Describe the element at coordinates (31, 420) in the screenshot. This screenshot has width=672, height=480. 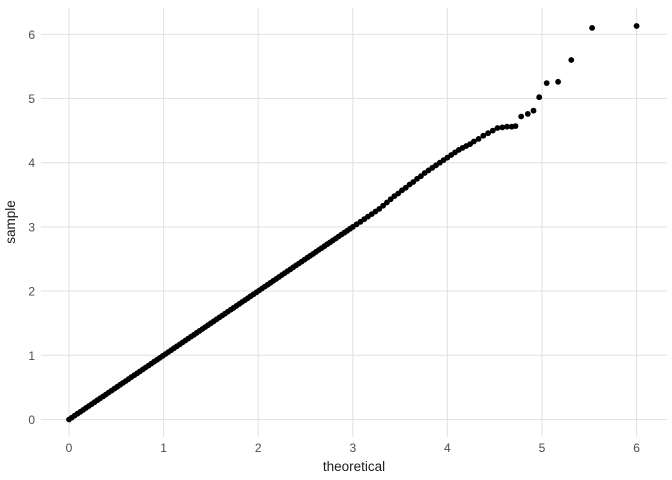
I see `y-tick-label: 0` at that location.